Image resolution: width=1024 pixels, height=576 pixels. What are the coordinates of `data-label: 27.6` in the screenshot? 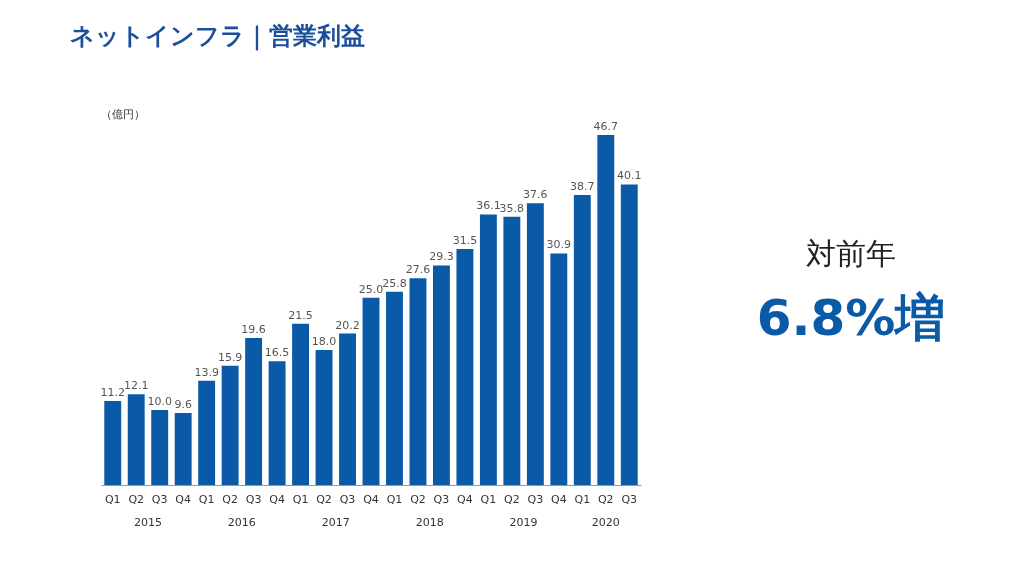 It's located at (418, 270).